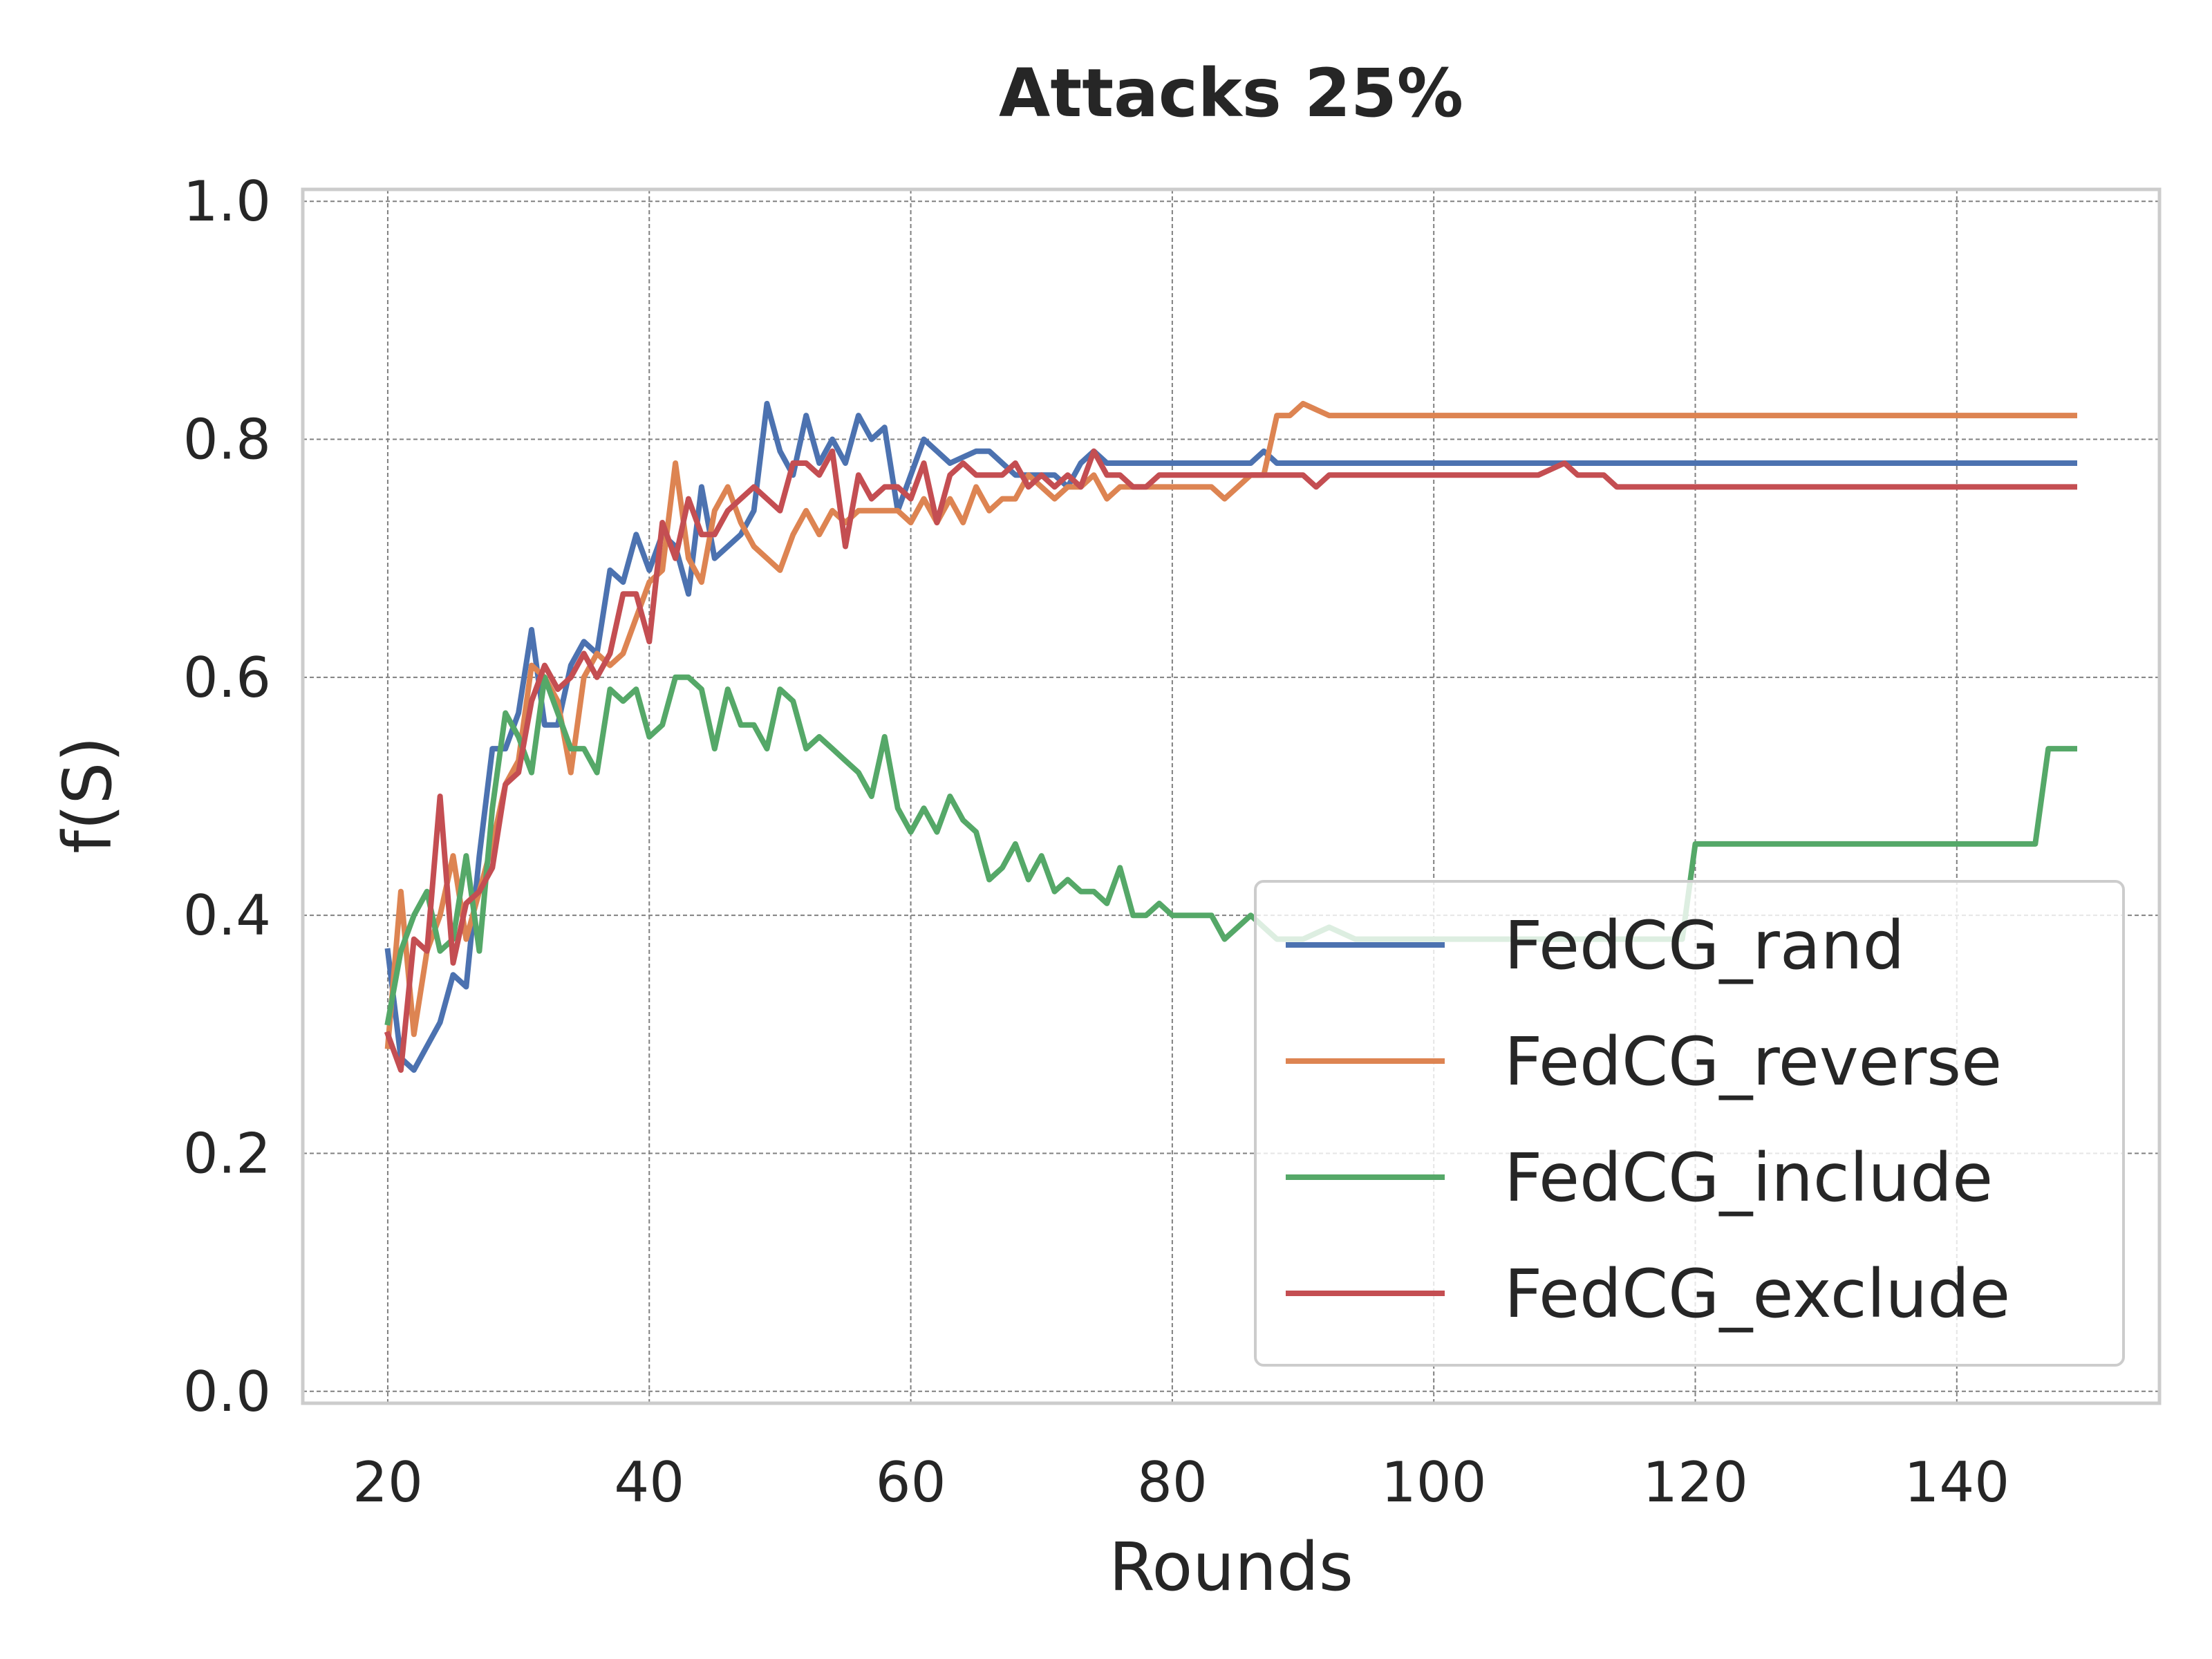 The height and width of the screenshot is (1659, 2212). I want to click on x-tick-labels: 20 40 60 80 100 120 140, so click(1181, 1483).